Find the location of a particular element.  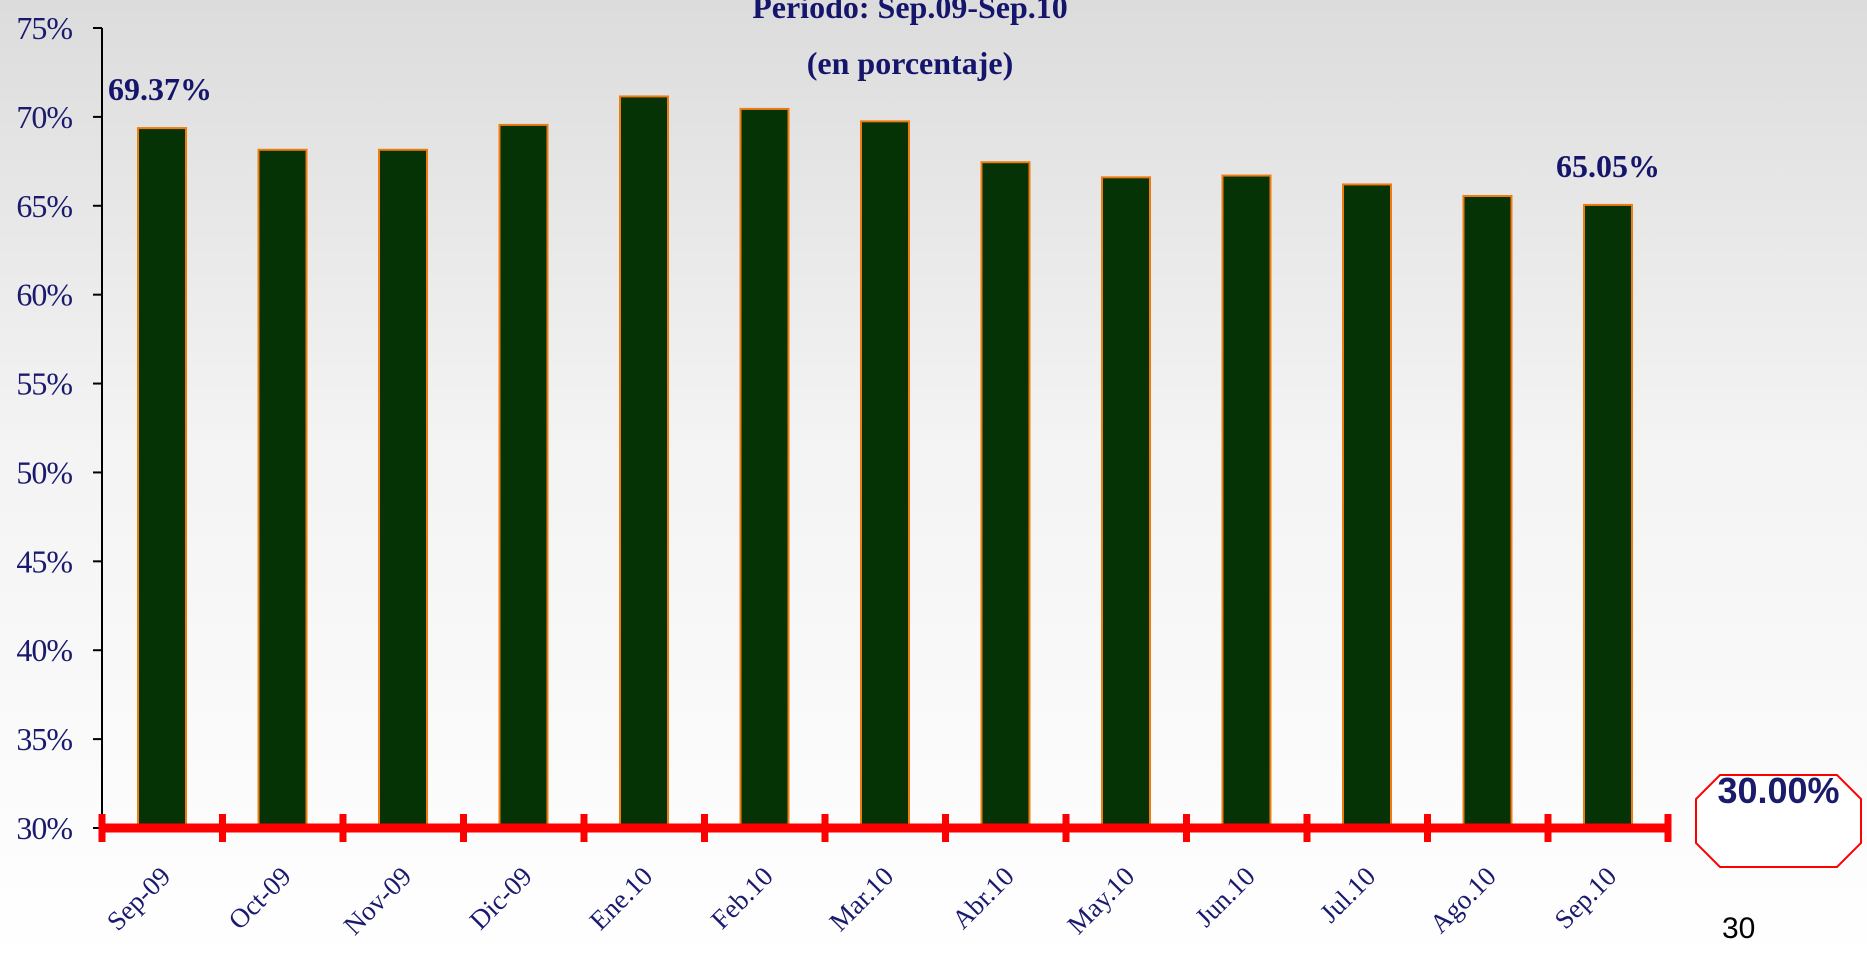

y-tick-label: 70% is located at coordinates (44, 117).